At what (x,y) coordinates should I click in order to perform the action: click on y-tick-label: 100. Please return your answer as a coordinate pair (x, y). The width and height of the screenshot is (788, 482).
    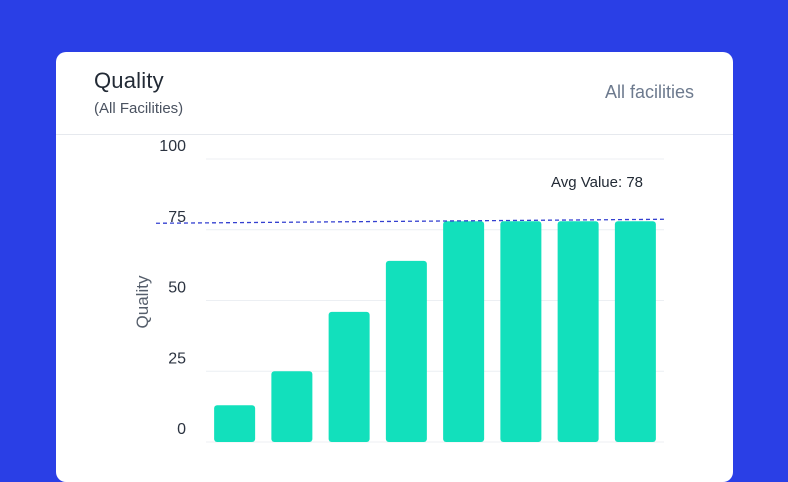
    Looking at the image, I should click on (172, 146).